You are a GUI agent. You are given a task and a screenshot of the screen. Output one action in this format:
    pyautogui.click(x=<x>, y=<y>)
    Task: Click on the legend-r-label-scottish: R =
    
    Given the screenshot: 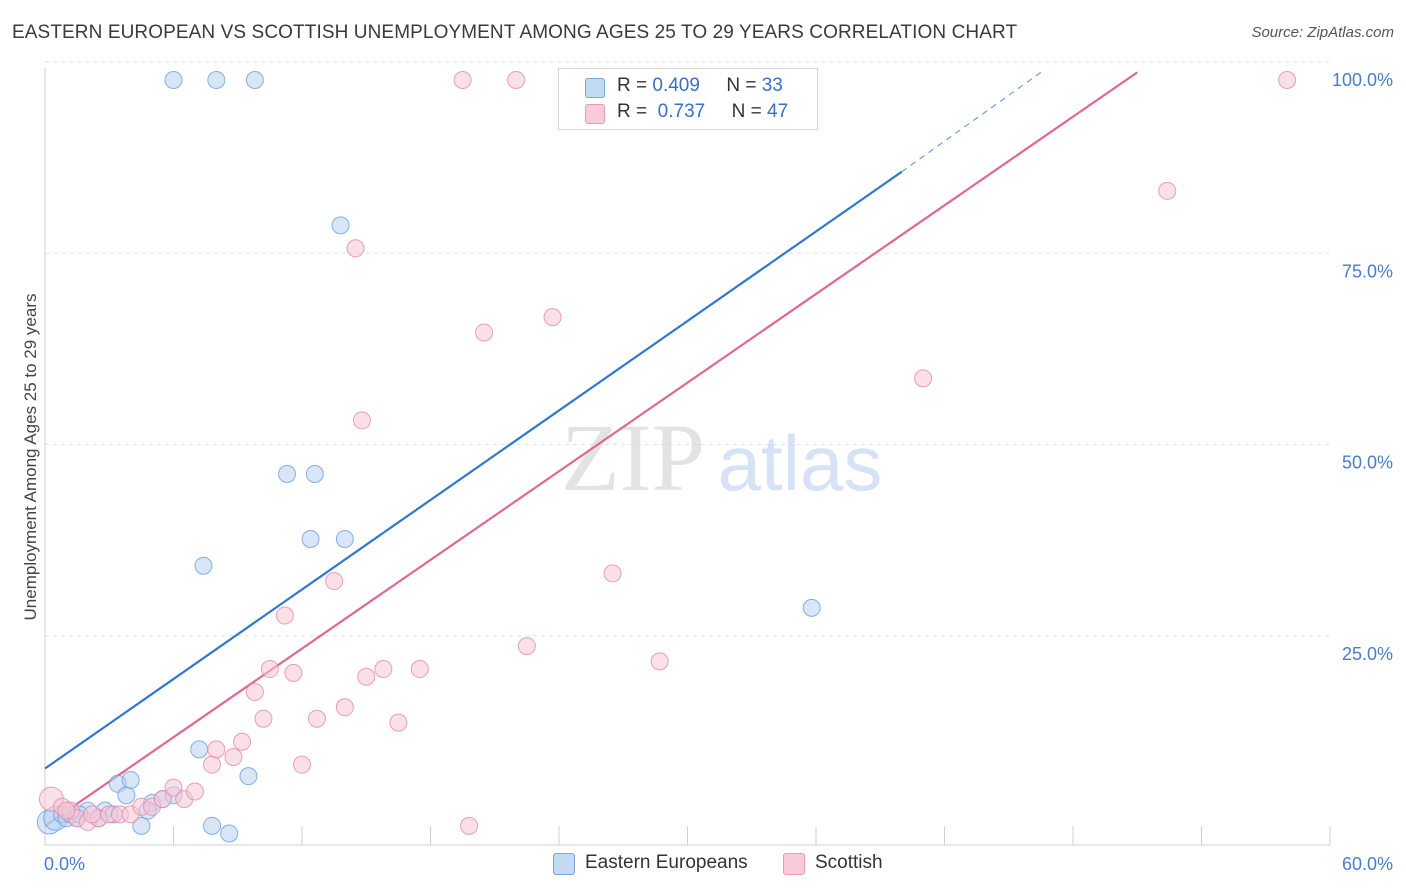 What is the action you would take?
    pyautogui.click(x=632, y=111)
    